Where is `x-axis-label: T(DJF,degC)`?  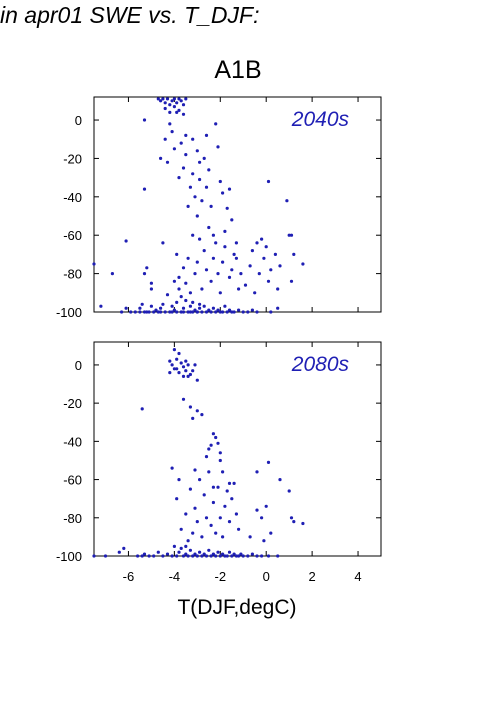 x-axis-label: T(DJF,degC) is located at coordinates (236, 607).